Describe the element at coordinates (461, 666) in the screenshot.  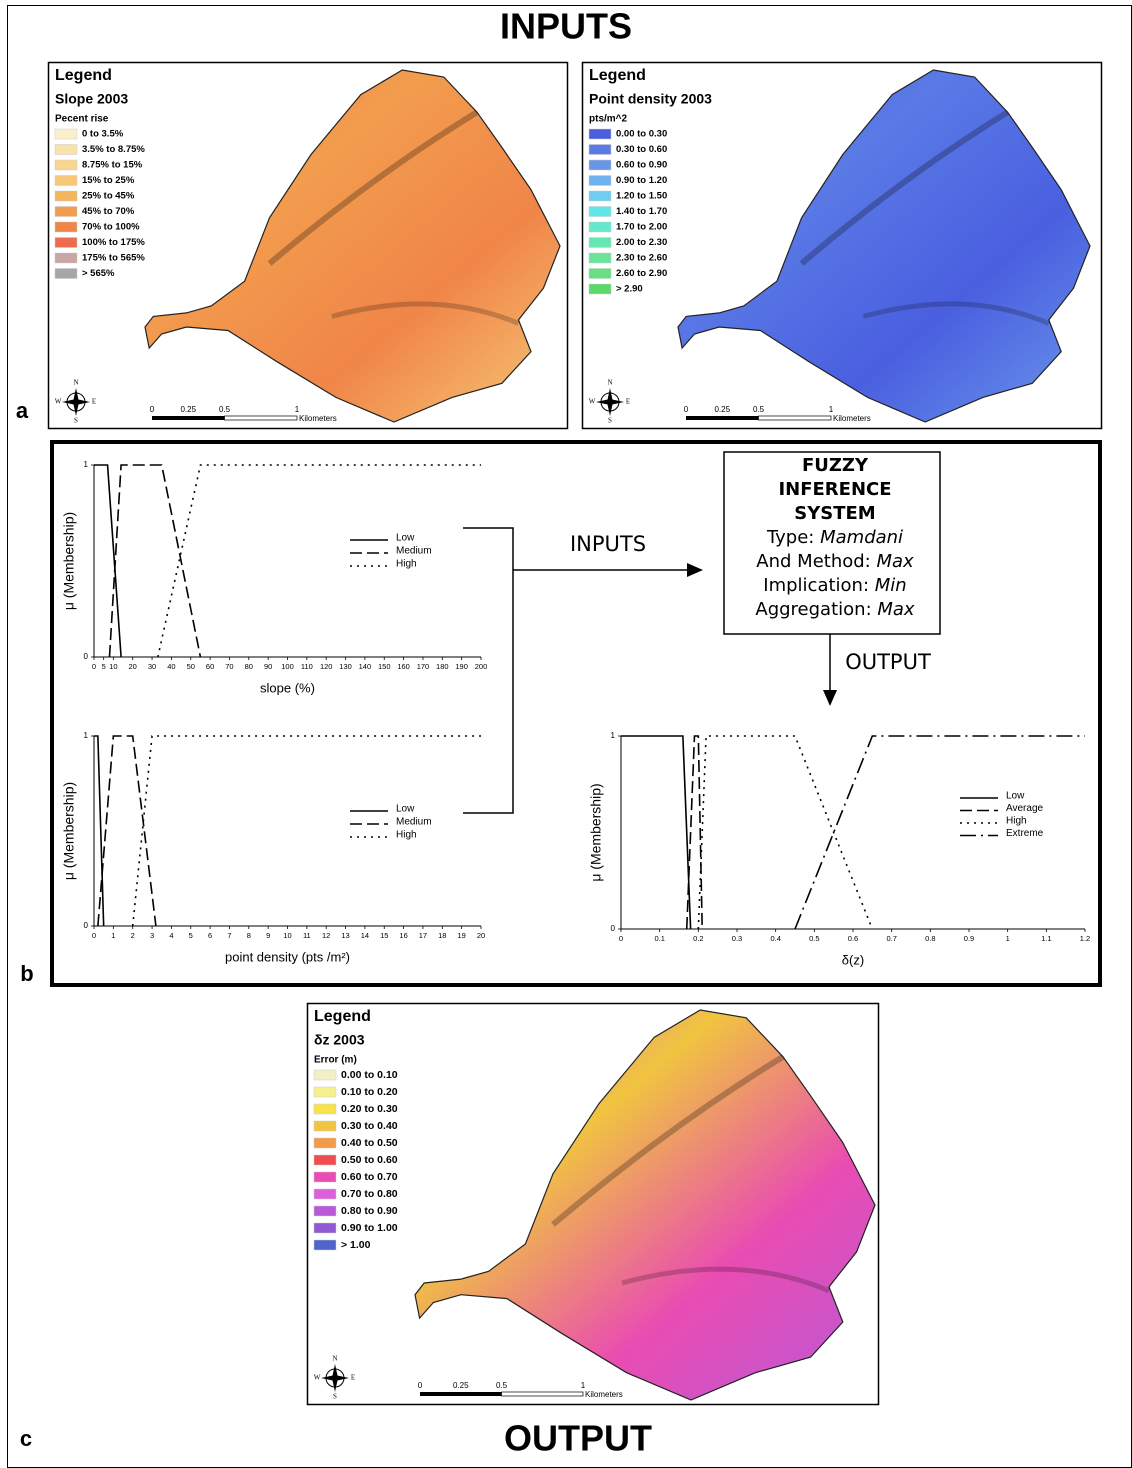
I see `x-tick-label: 190` at that location.